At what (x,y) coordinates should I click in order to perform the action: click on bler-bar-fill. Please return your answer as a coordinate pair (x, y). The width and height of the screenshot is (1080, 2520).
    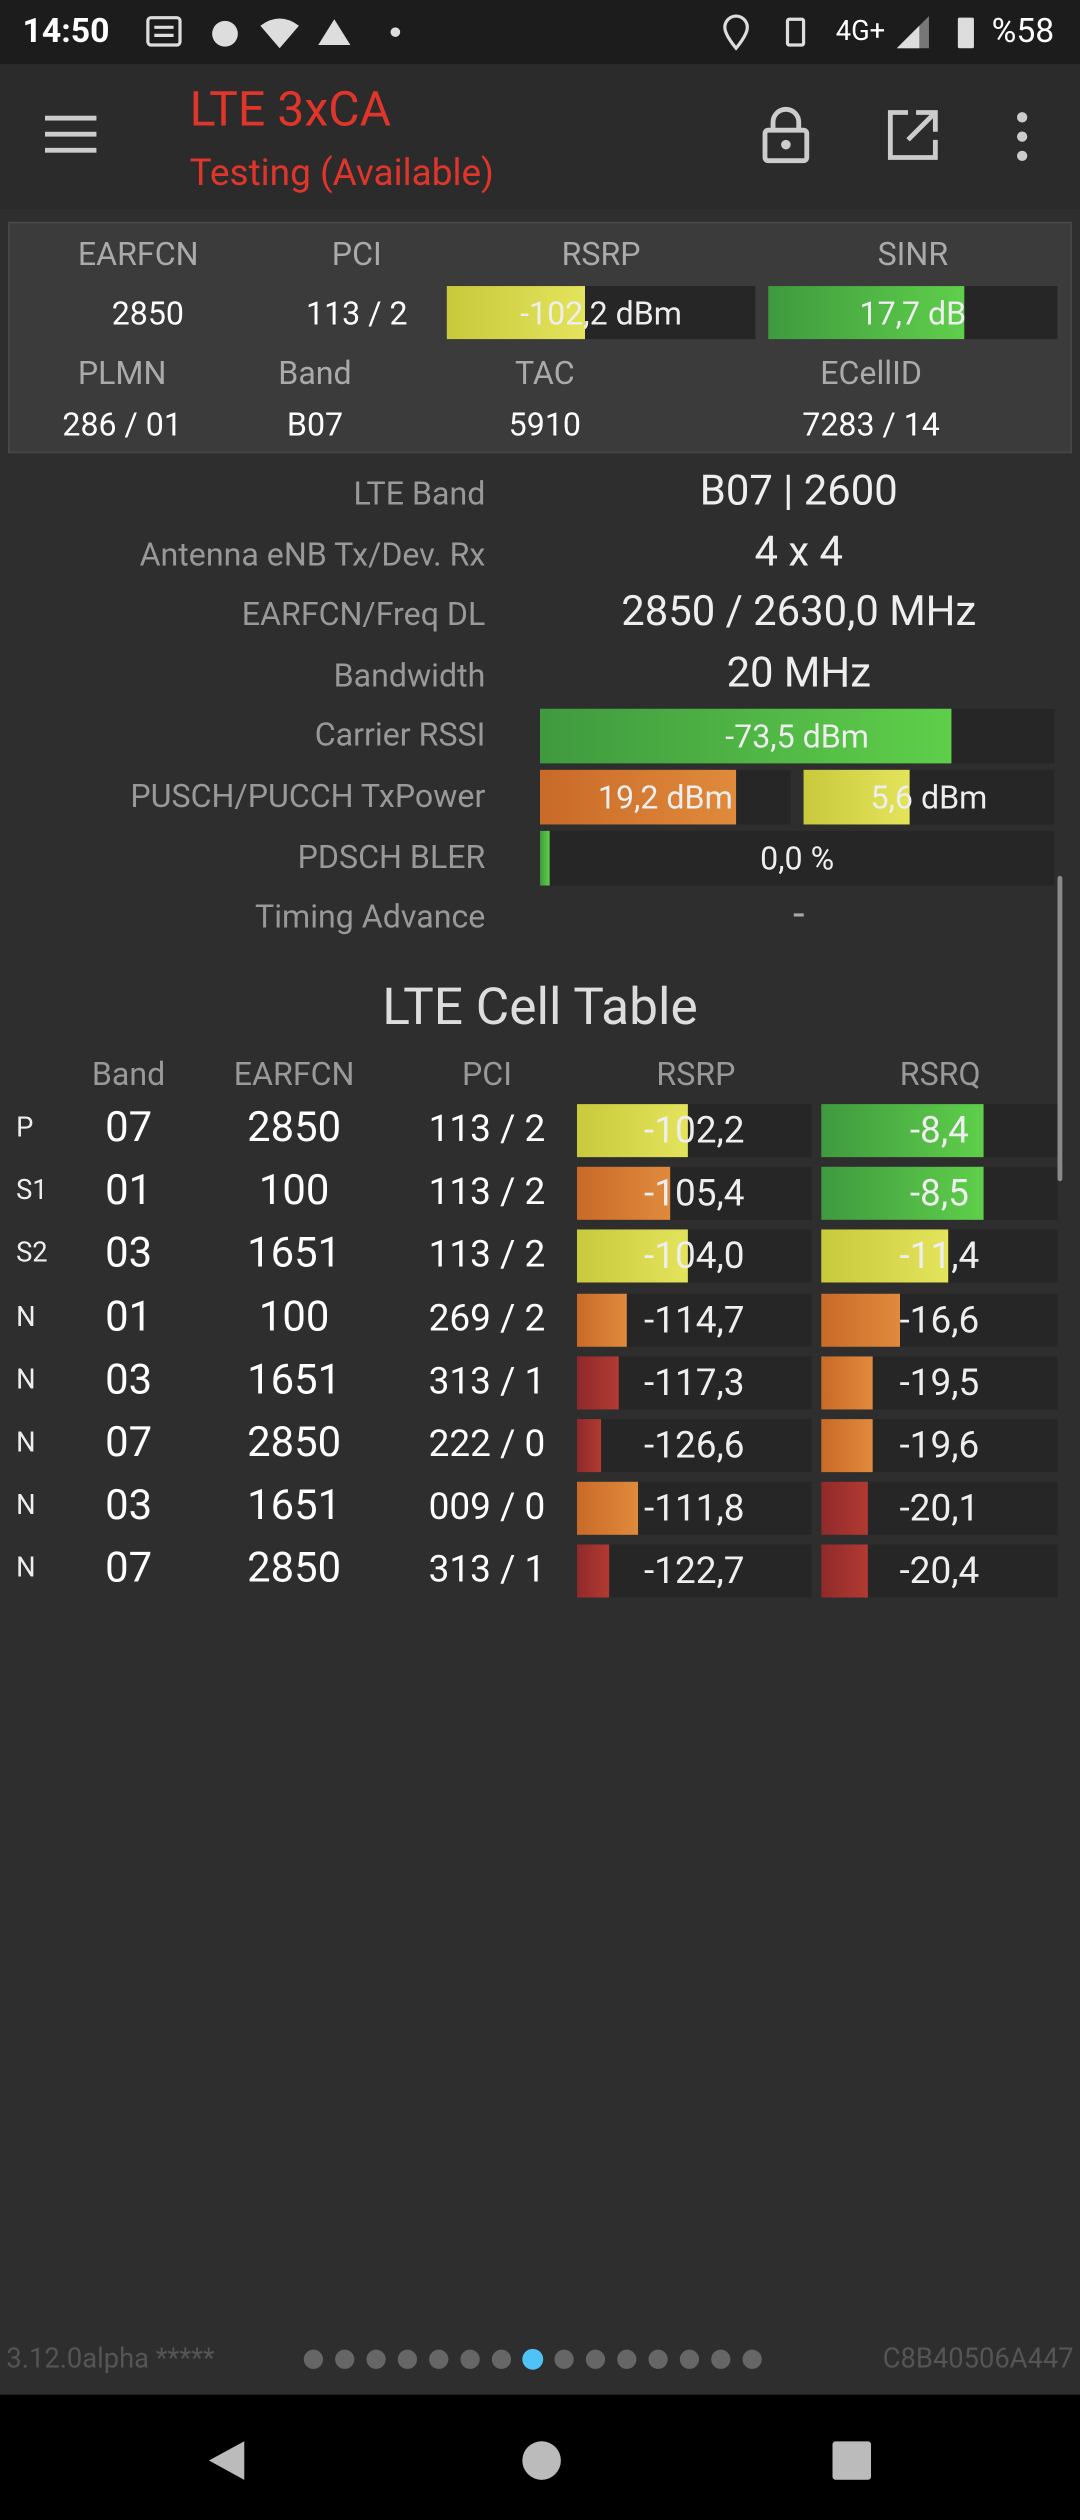
    Looking at the image, I should click on (545, 857).